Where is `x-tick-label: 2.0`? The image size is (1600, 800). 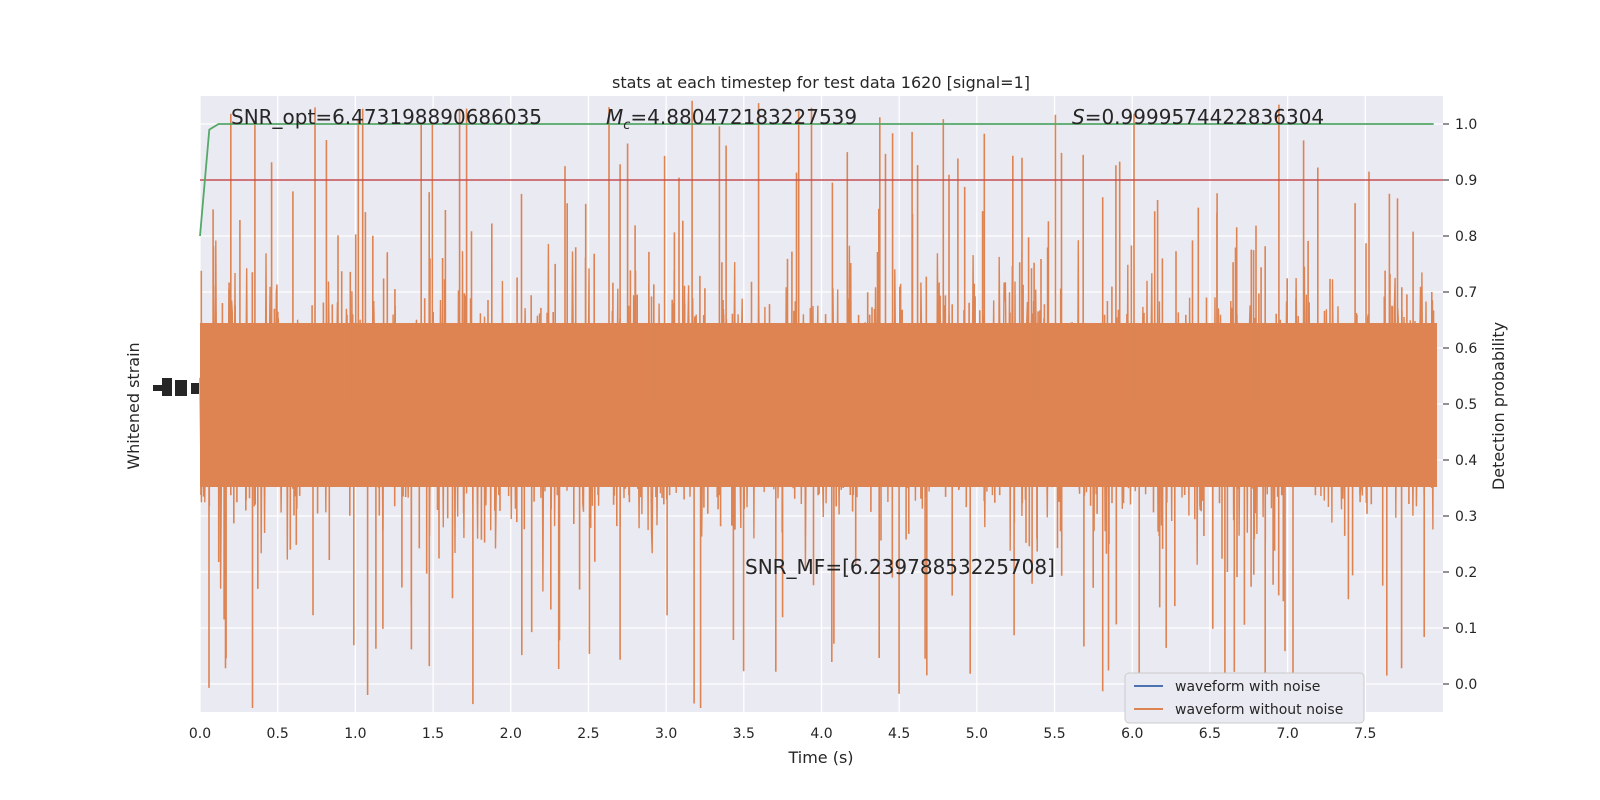
x-tick-label: 2.0 is located at coordinates (511, 734).